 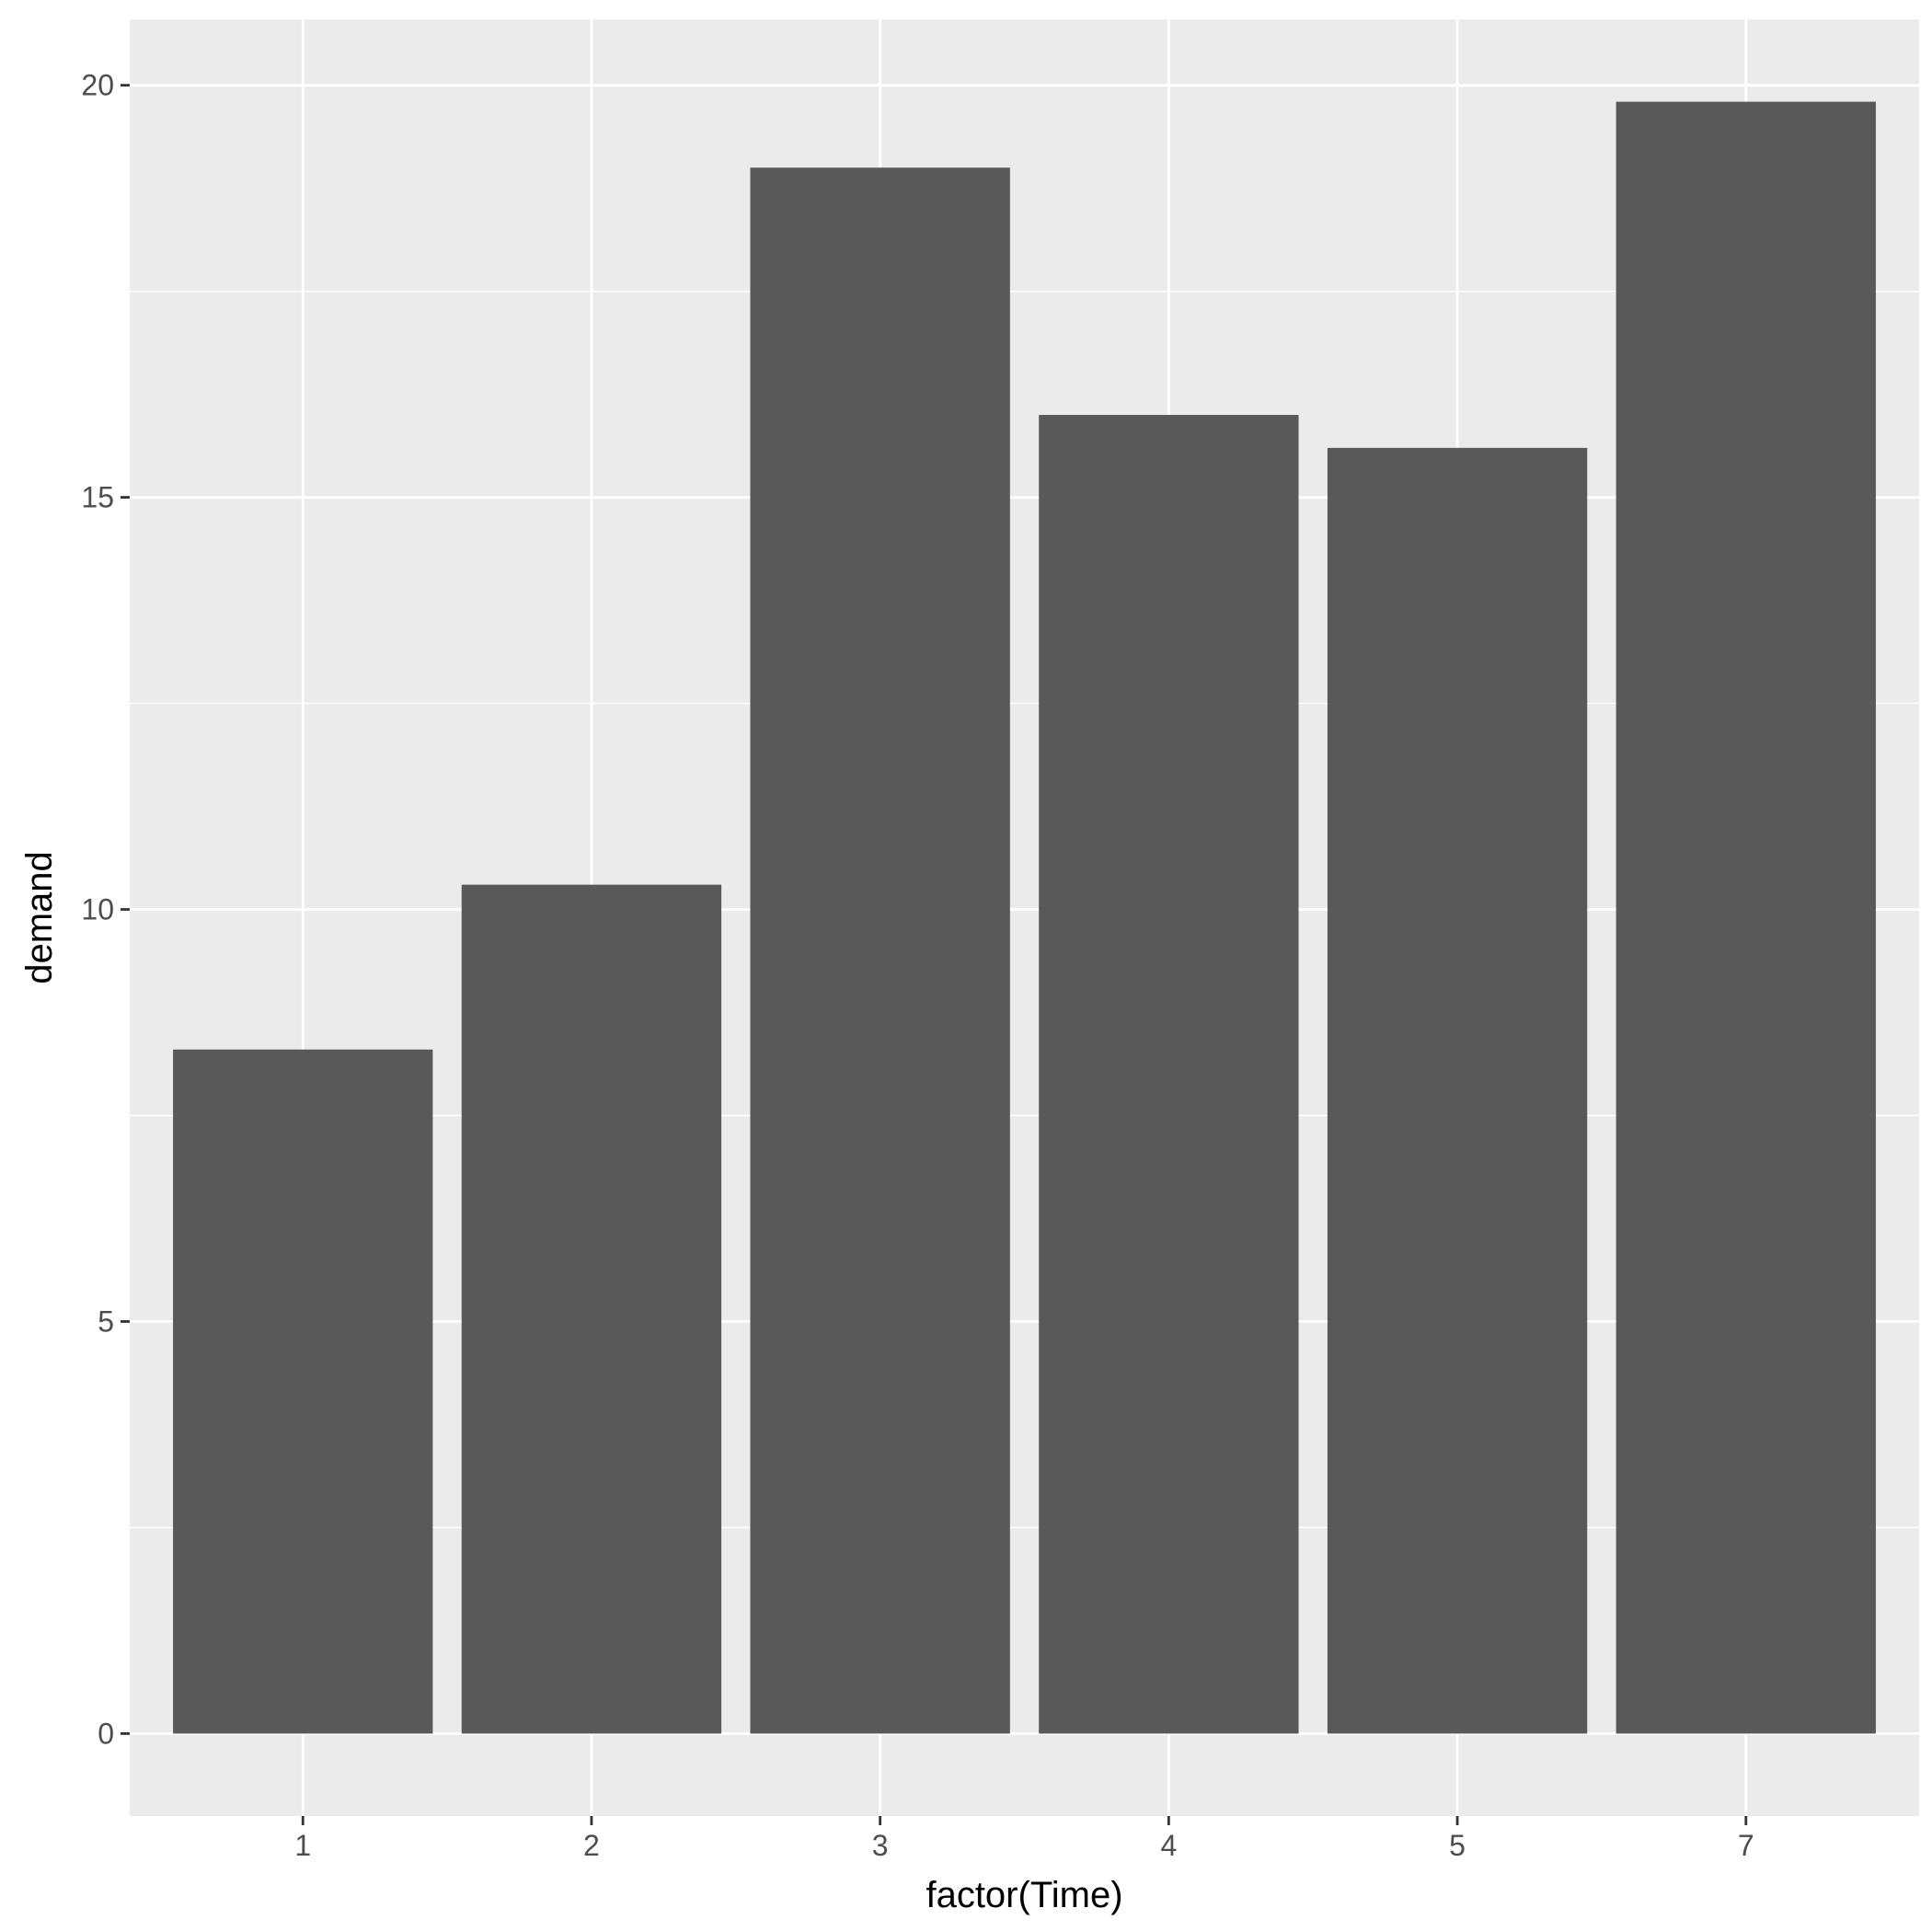 I want to click on x-axis-title: factor(Time), so click(x=1024, y=1895).